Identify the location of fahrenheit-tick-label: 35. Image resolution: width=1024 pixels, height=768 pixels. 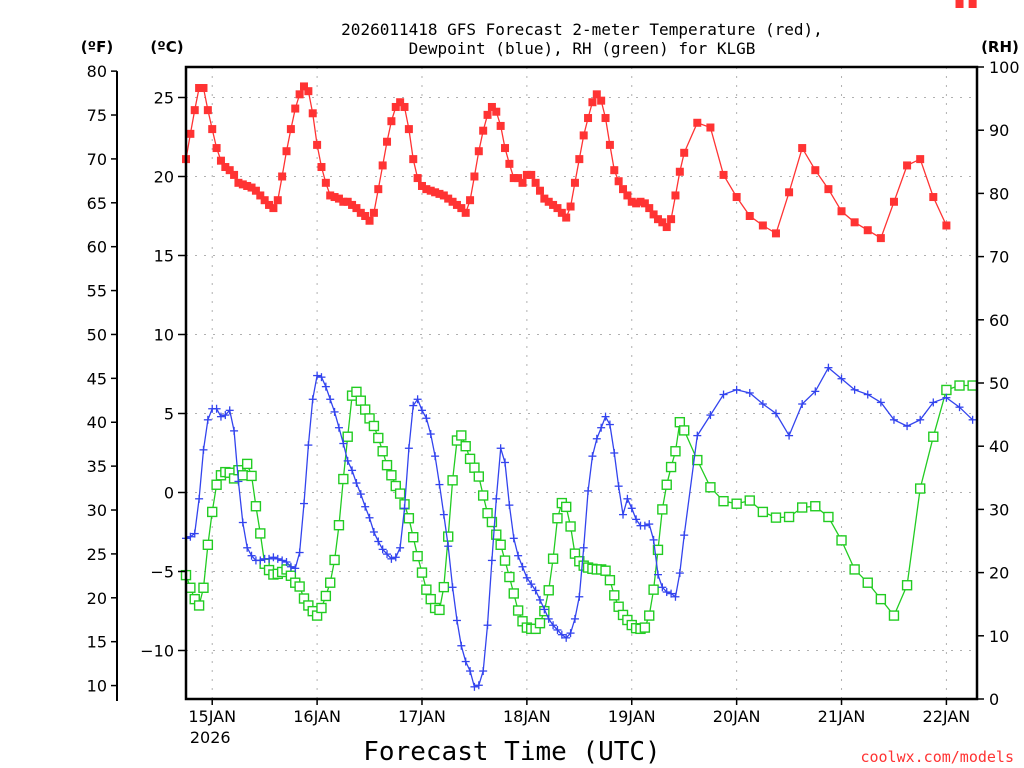
(97, 466).